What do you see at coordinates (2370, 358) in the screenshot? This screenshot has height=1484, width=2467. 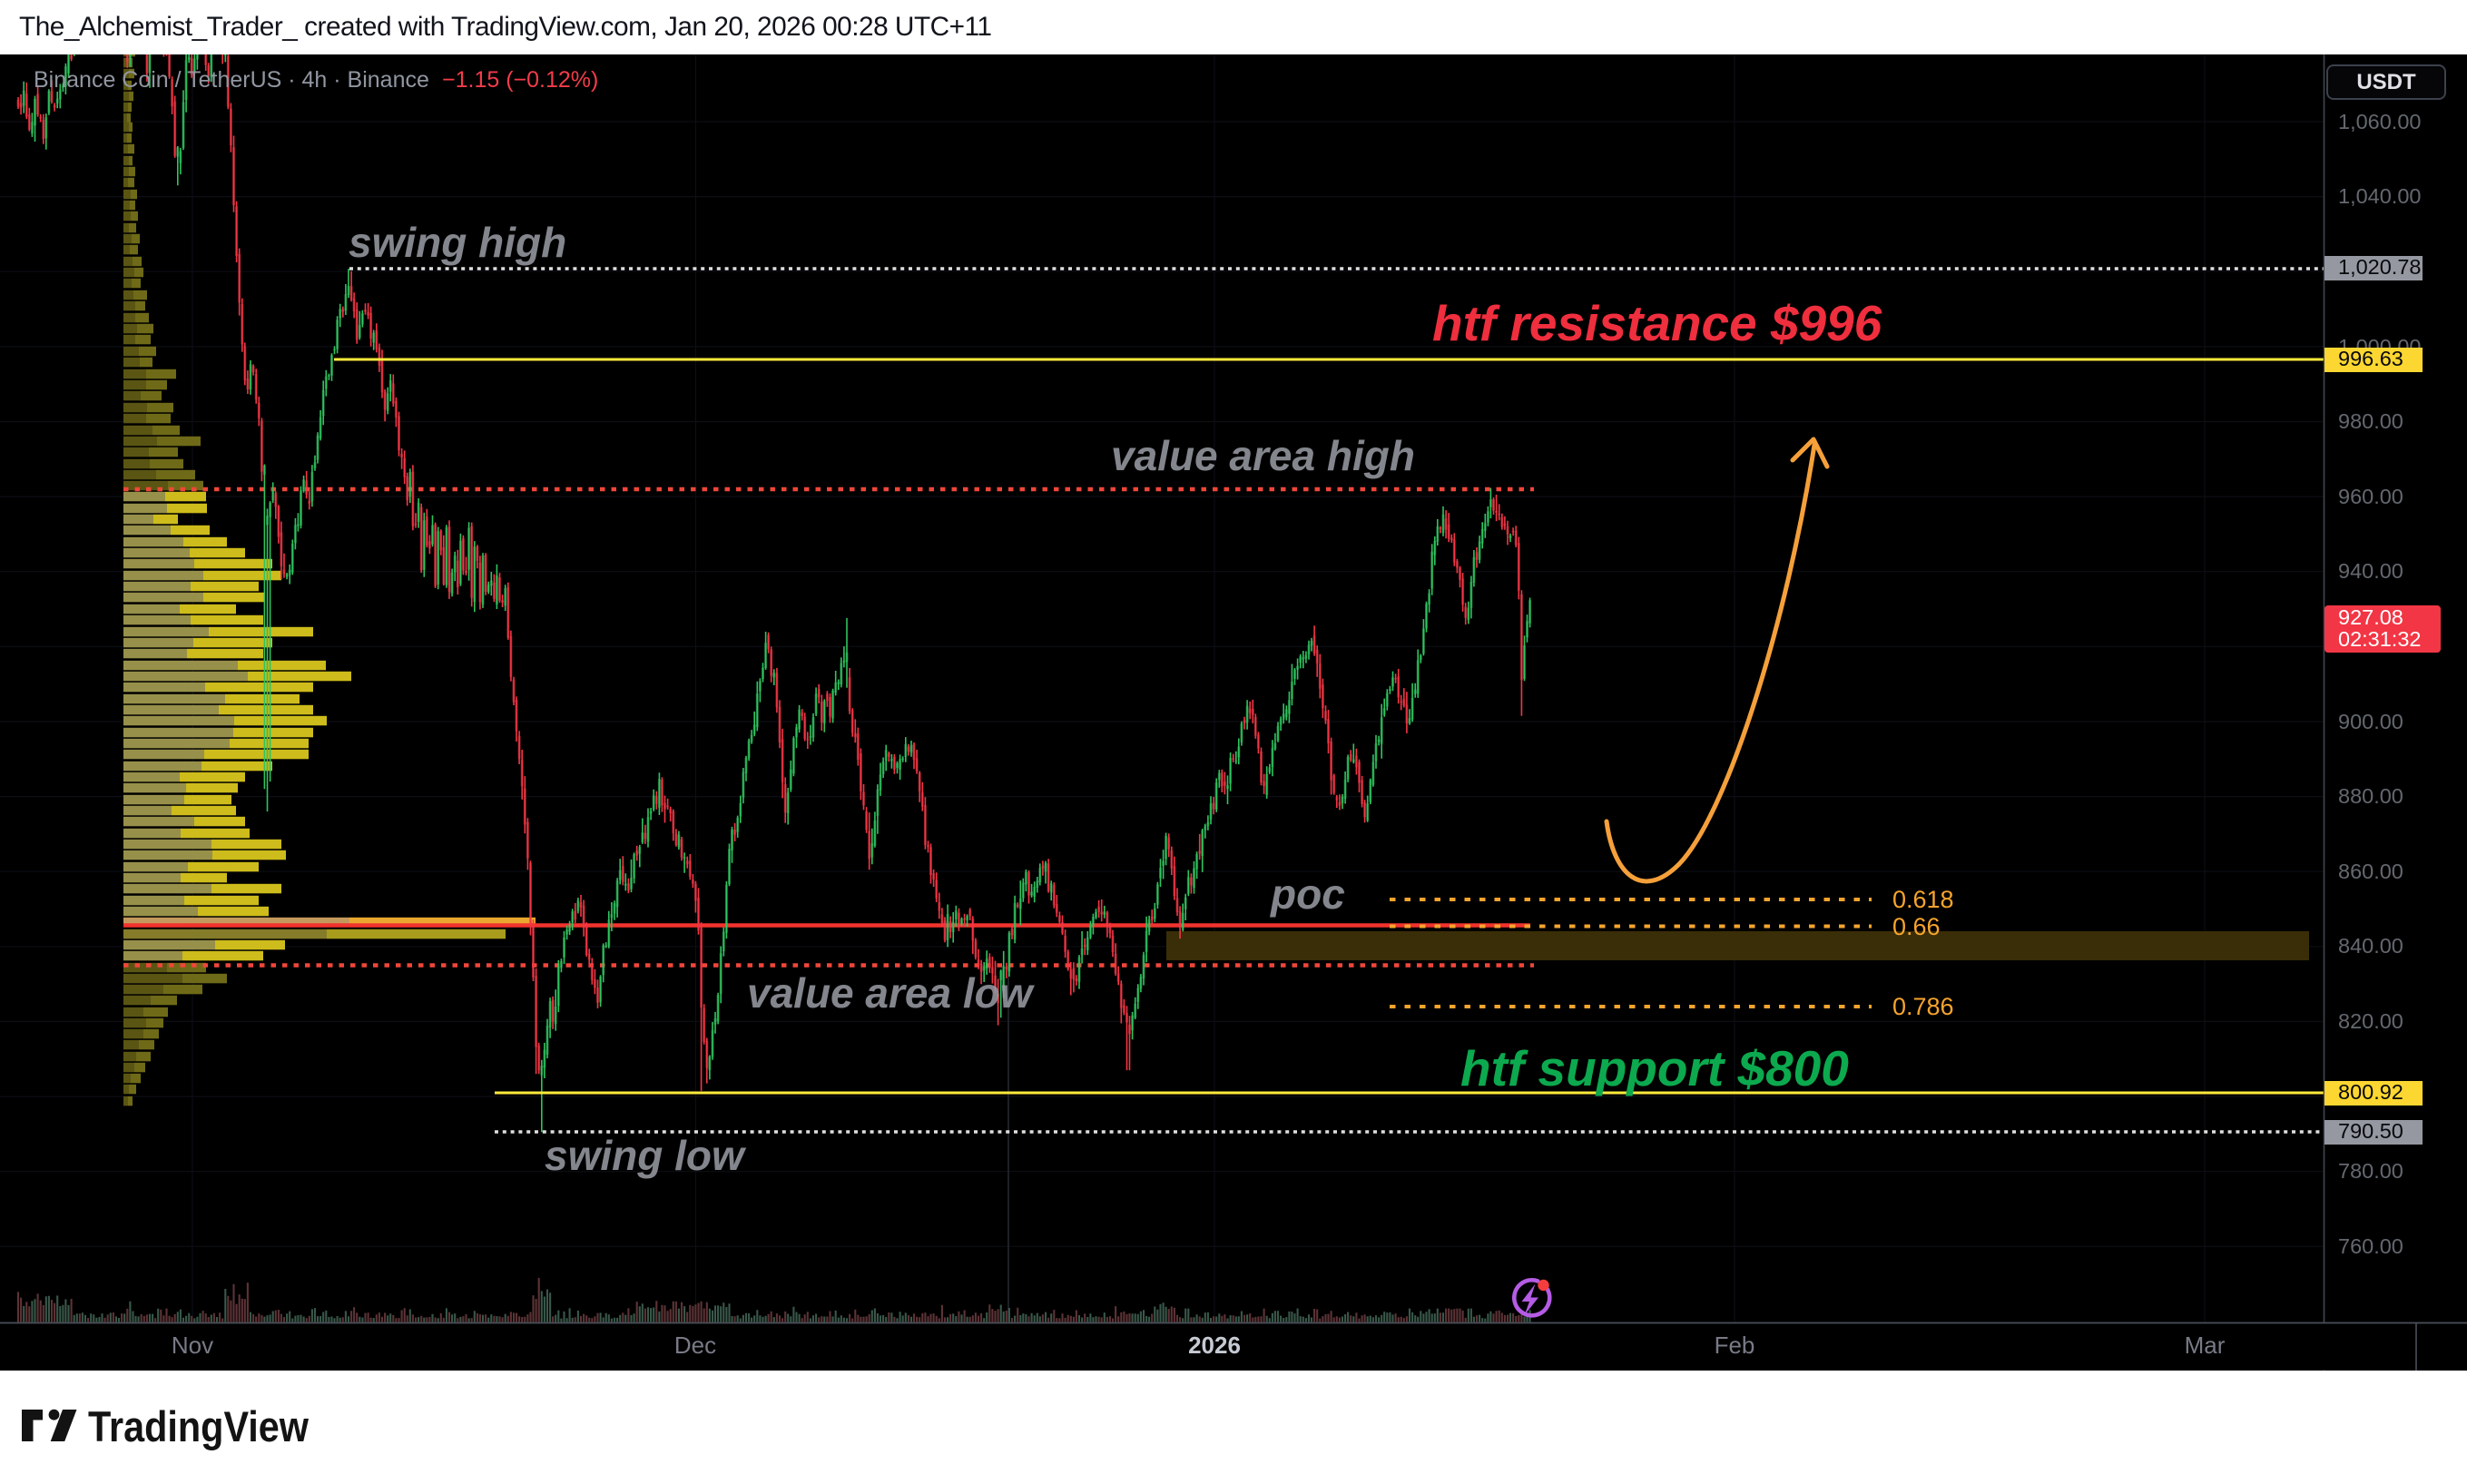 I see `svg-text: 996.63` at bounding box center [2370, 358].